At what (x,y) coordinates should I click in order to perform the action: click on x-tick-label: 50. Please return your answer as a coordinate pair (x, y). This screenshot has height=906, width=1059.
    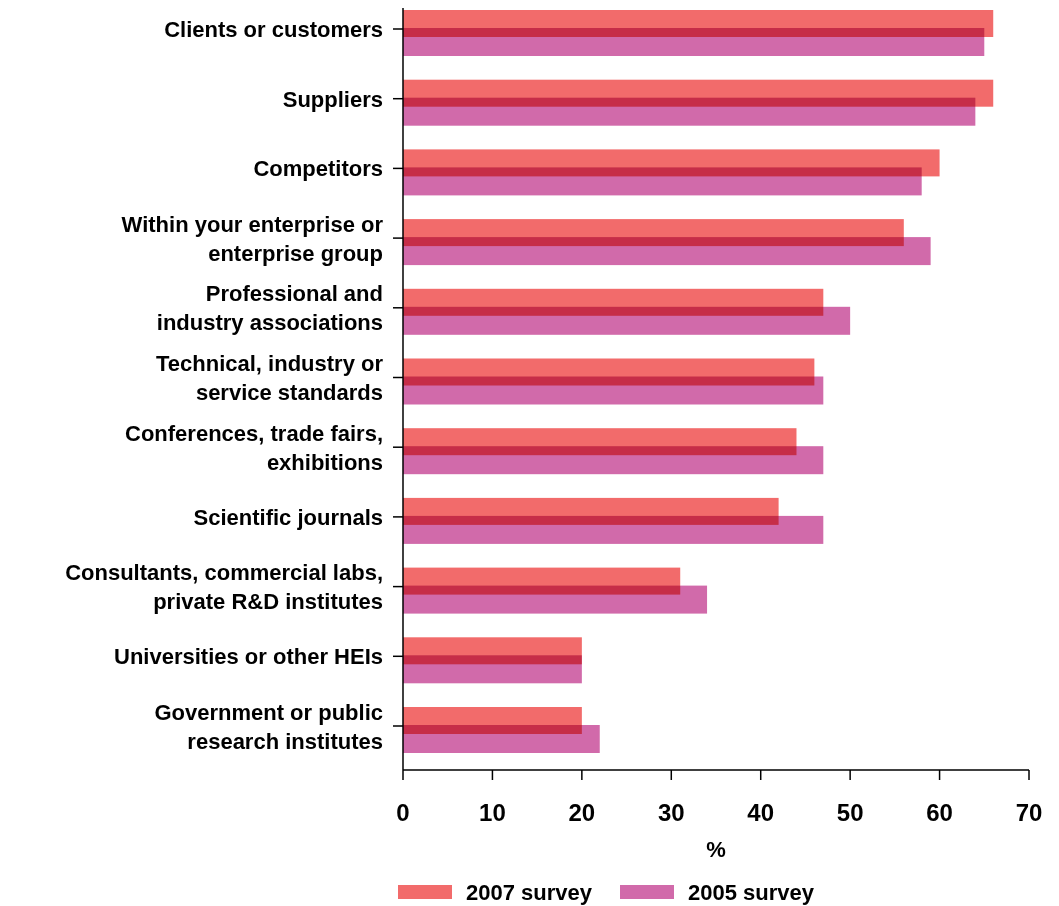
    Looking at the image, I should click on (850, 812).